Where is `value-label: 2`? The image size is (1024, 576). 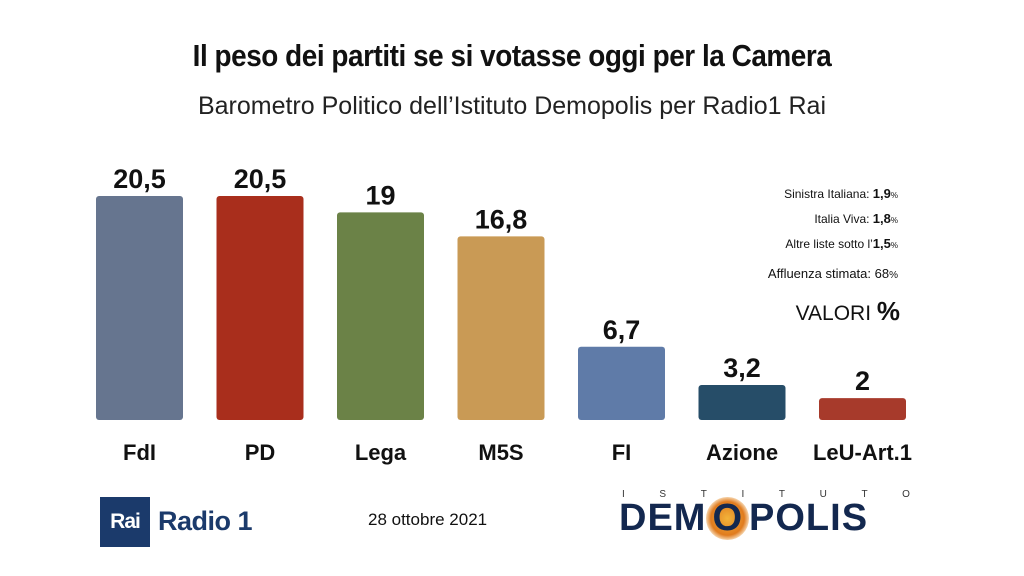
value-label: 2 is located at coordinates (862, 381).